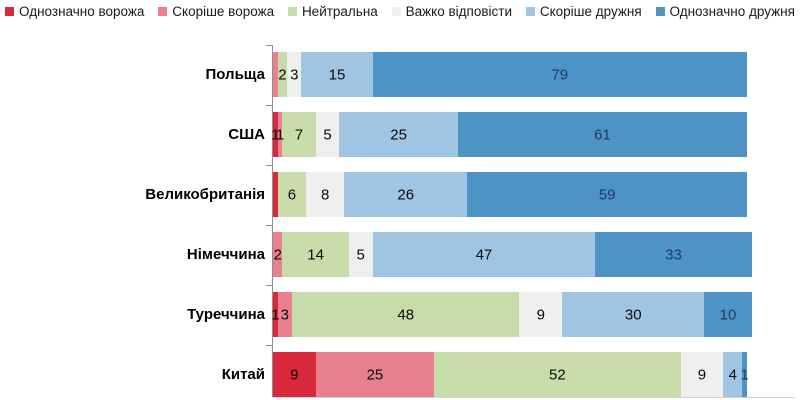 The height and width of the screenshot is (400, 800). I want to click on segment-value-label: 52, so click(557, 374).